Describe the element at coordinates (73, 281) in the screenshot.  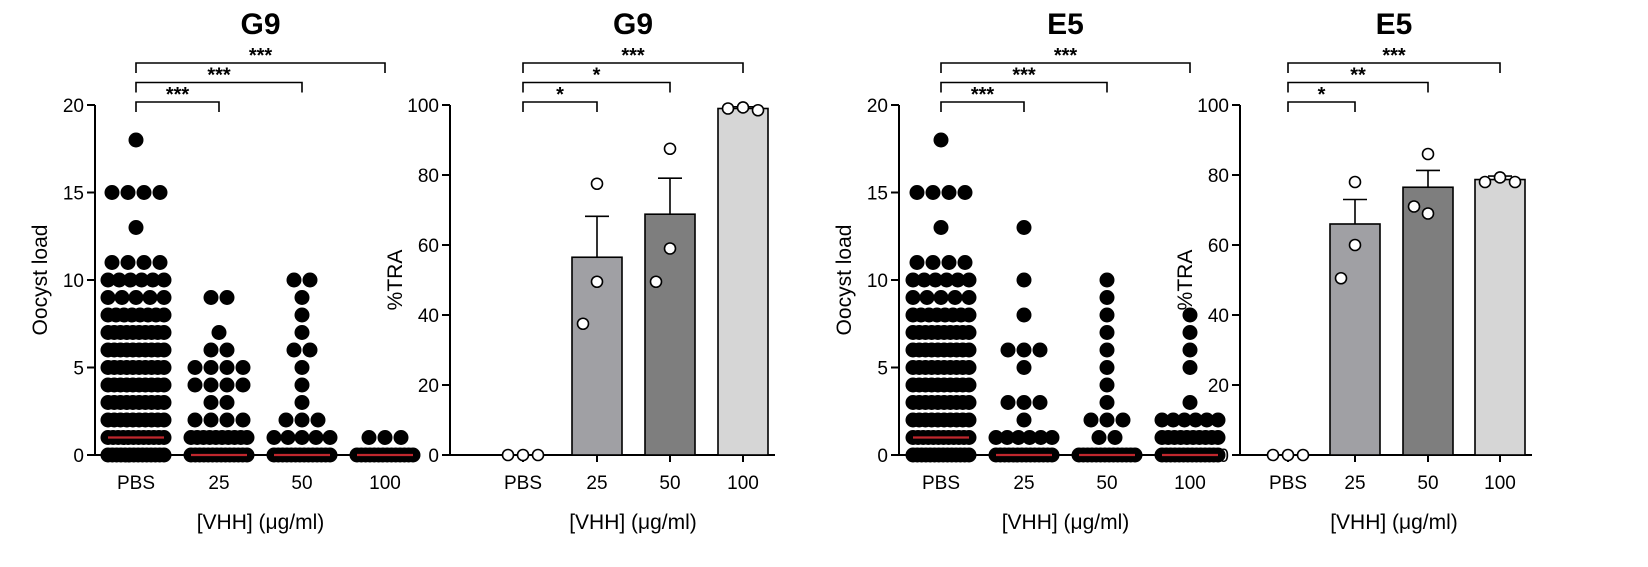
I see `y-tick-label: 10` at that location.